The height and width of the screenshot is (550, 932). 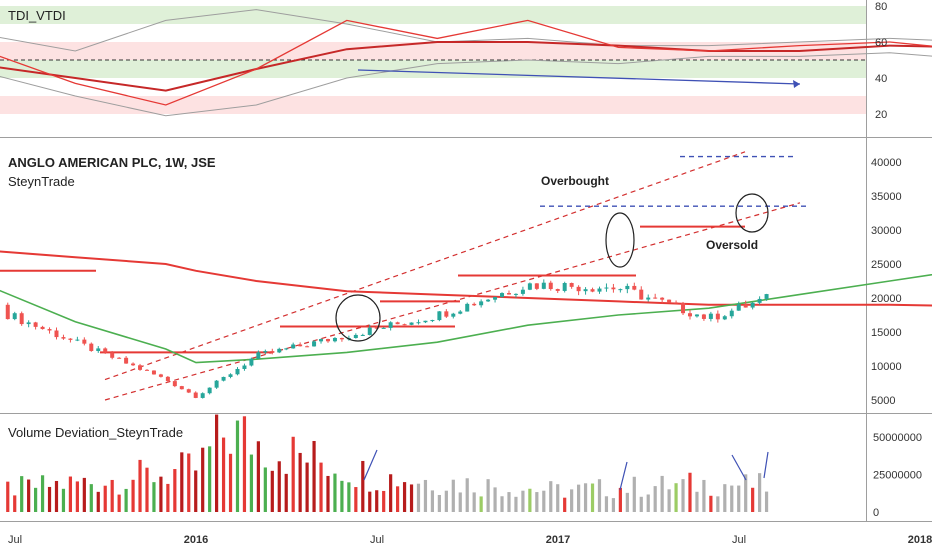 I want to click on bb-lower-line, so click(x=466, y=84).